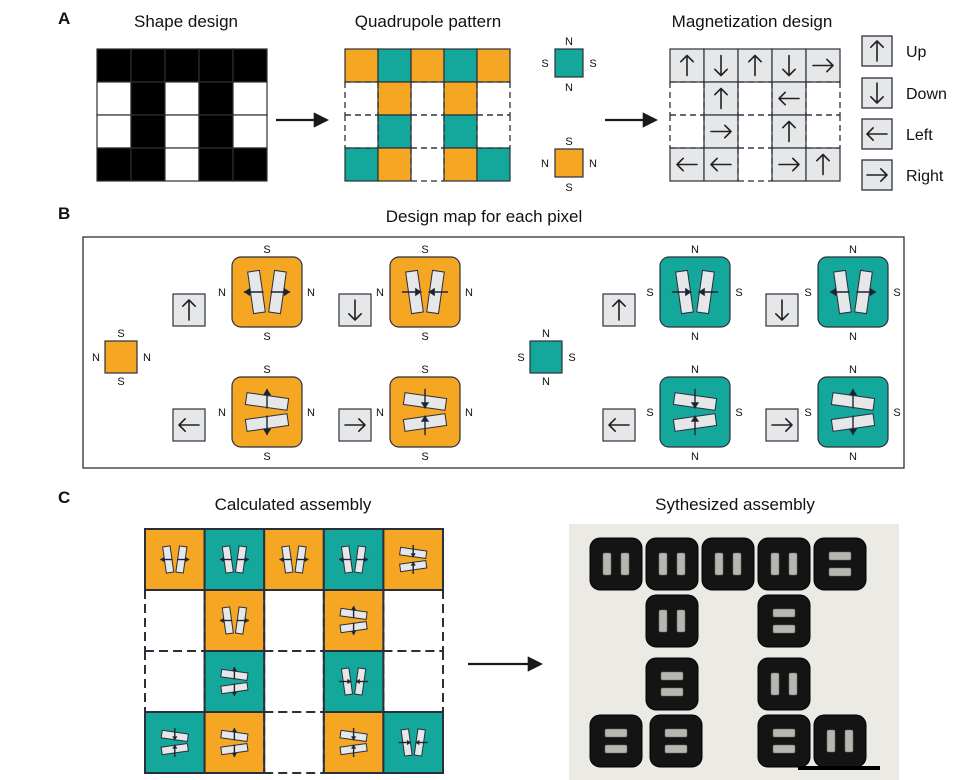 The width and height of the screenshot is (973, 780). What do you see at coordinates (520, 358) in the screenshot?
I see `teal-pixel-left: S` at bounding box center [520, 358].